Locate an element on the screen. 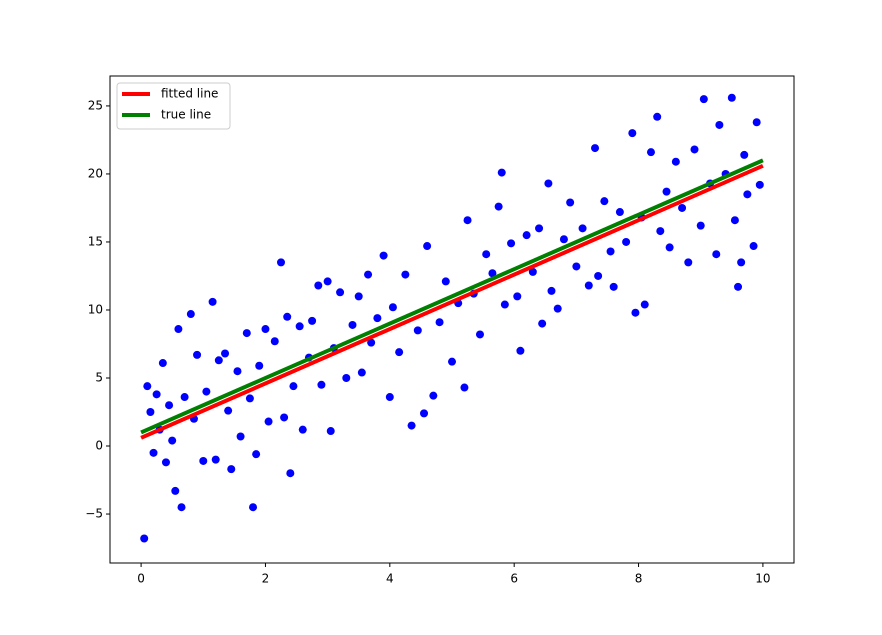 This screenshot has width=882, height=635. x-tick-label: 8 is located at coordinates (639, 579).